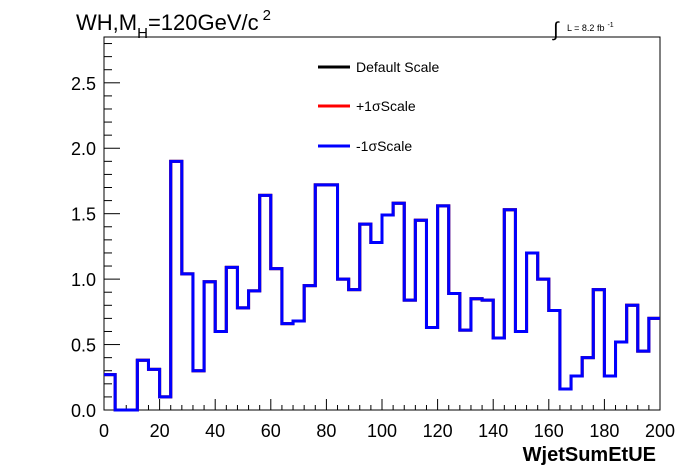 The image size is (696, 472). I want to click on x-tick-label: 0, so click(104, 431).